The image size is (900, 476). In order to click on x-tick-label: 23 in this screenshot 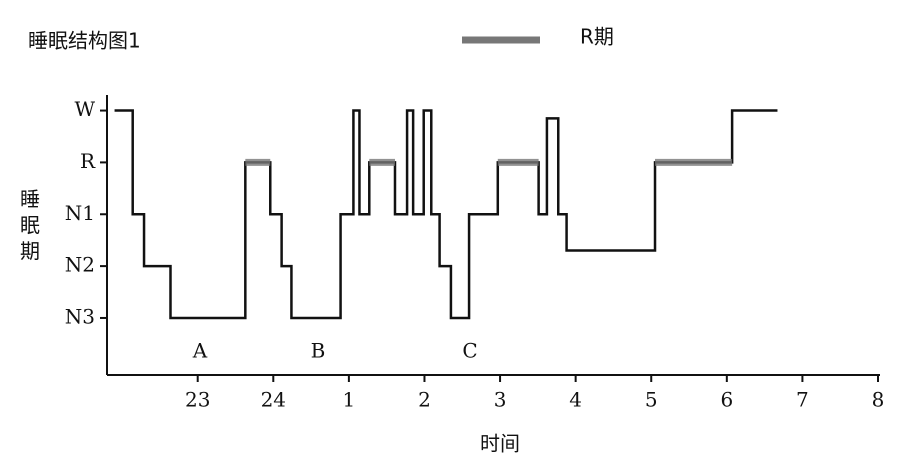, I will do `click(197, 400)`.